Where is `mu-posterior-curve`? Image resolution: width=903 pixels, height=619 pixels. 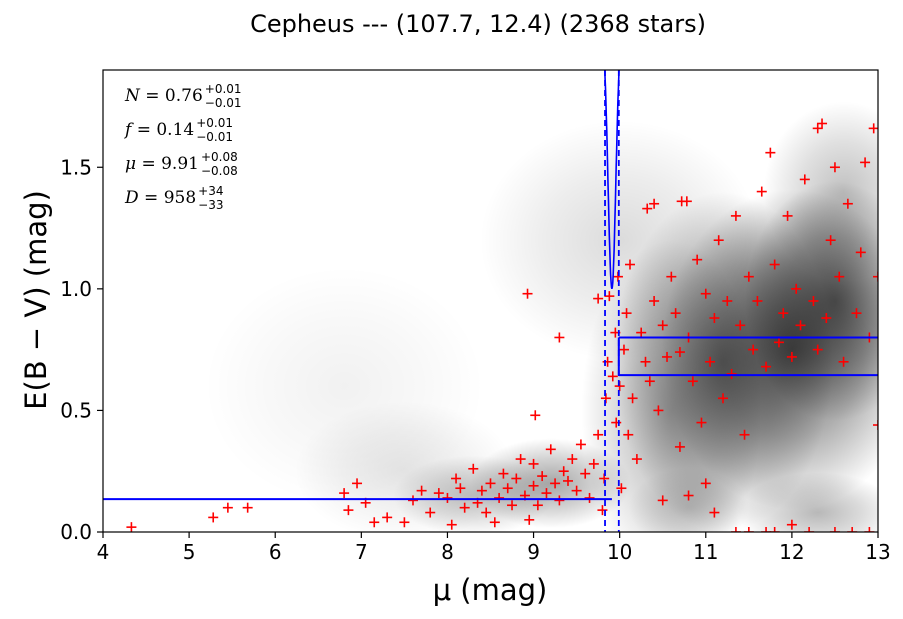
mu-posterior-curve is located at coordinates (611, 179).